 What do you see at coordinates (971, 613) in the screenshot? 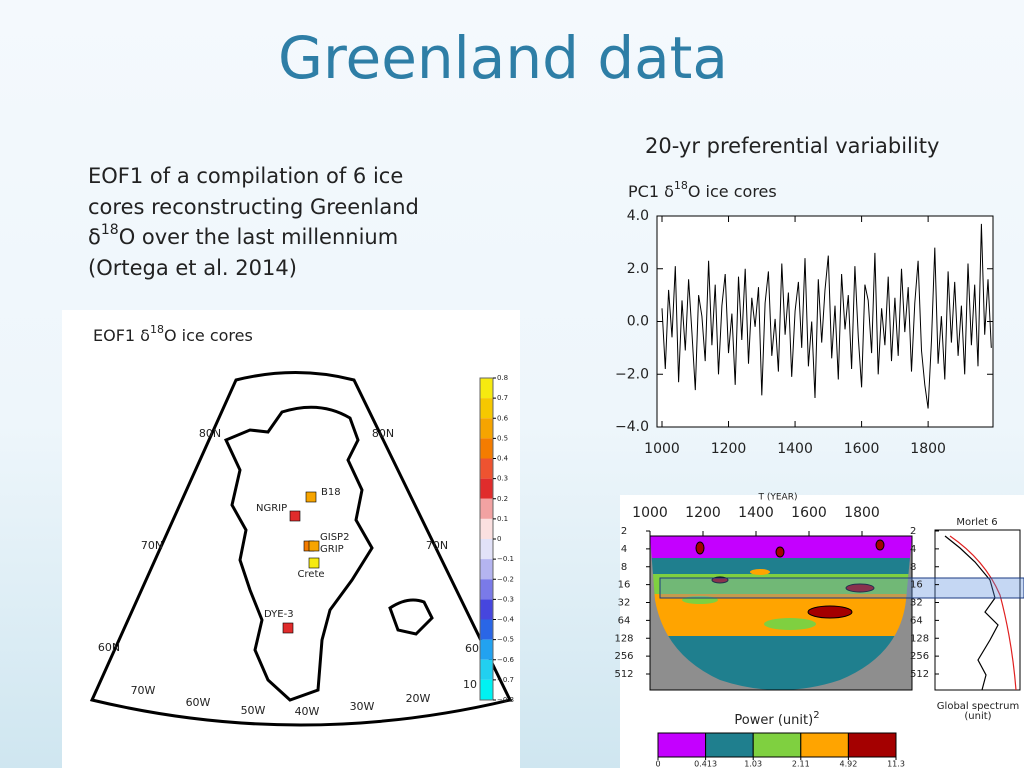
I see `spectrum-curve` at bounding box center [971, 613].